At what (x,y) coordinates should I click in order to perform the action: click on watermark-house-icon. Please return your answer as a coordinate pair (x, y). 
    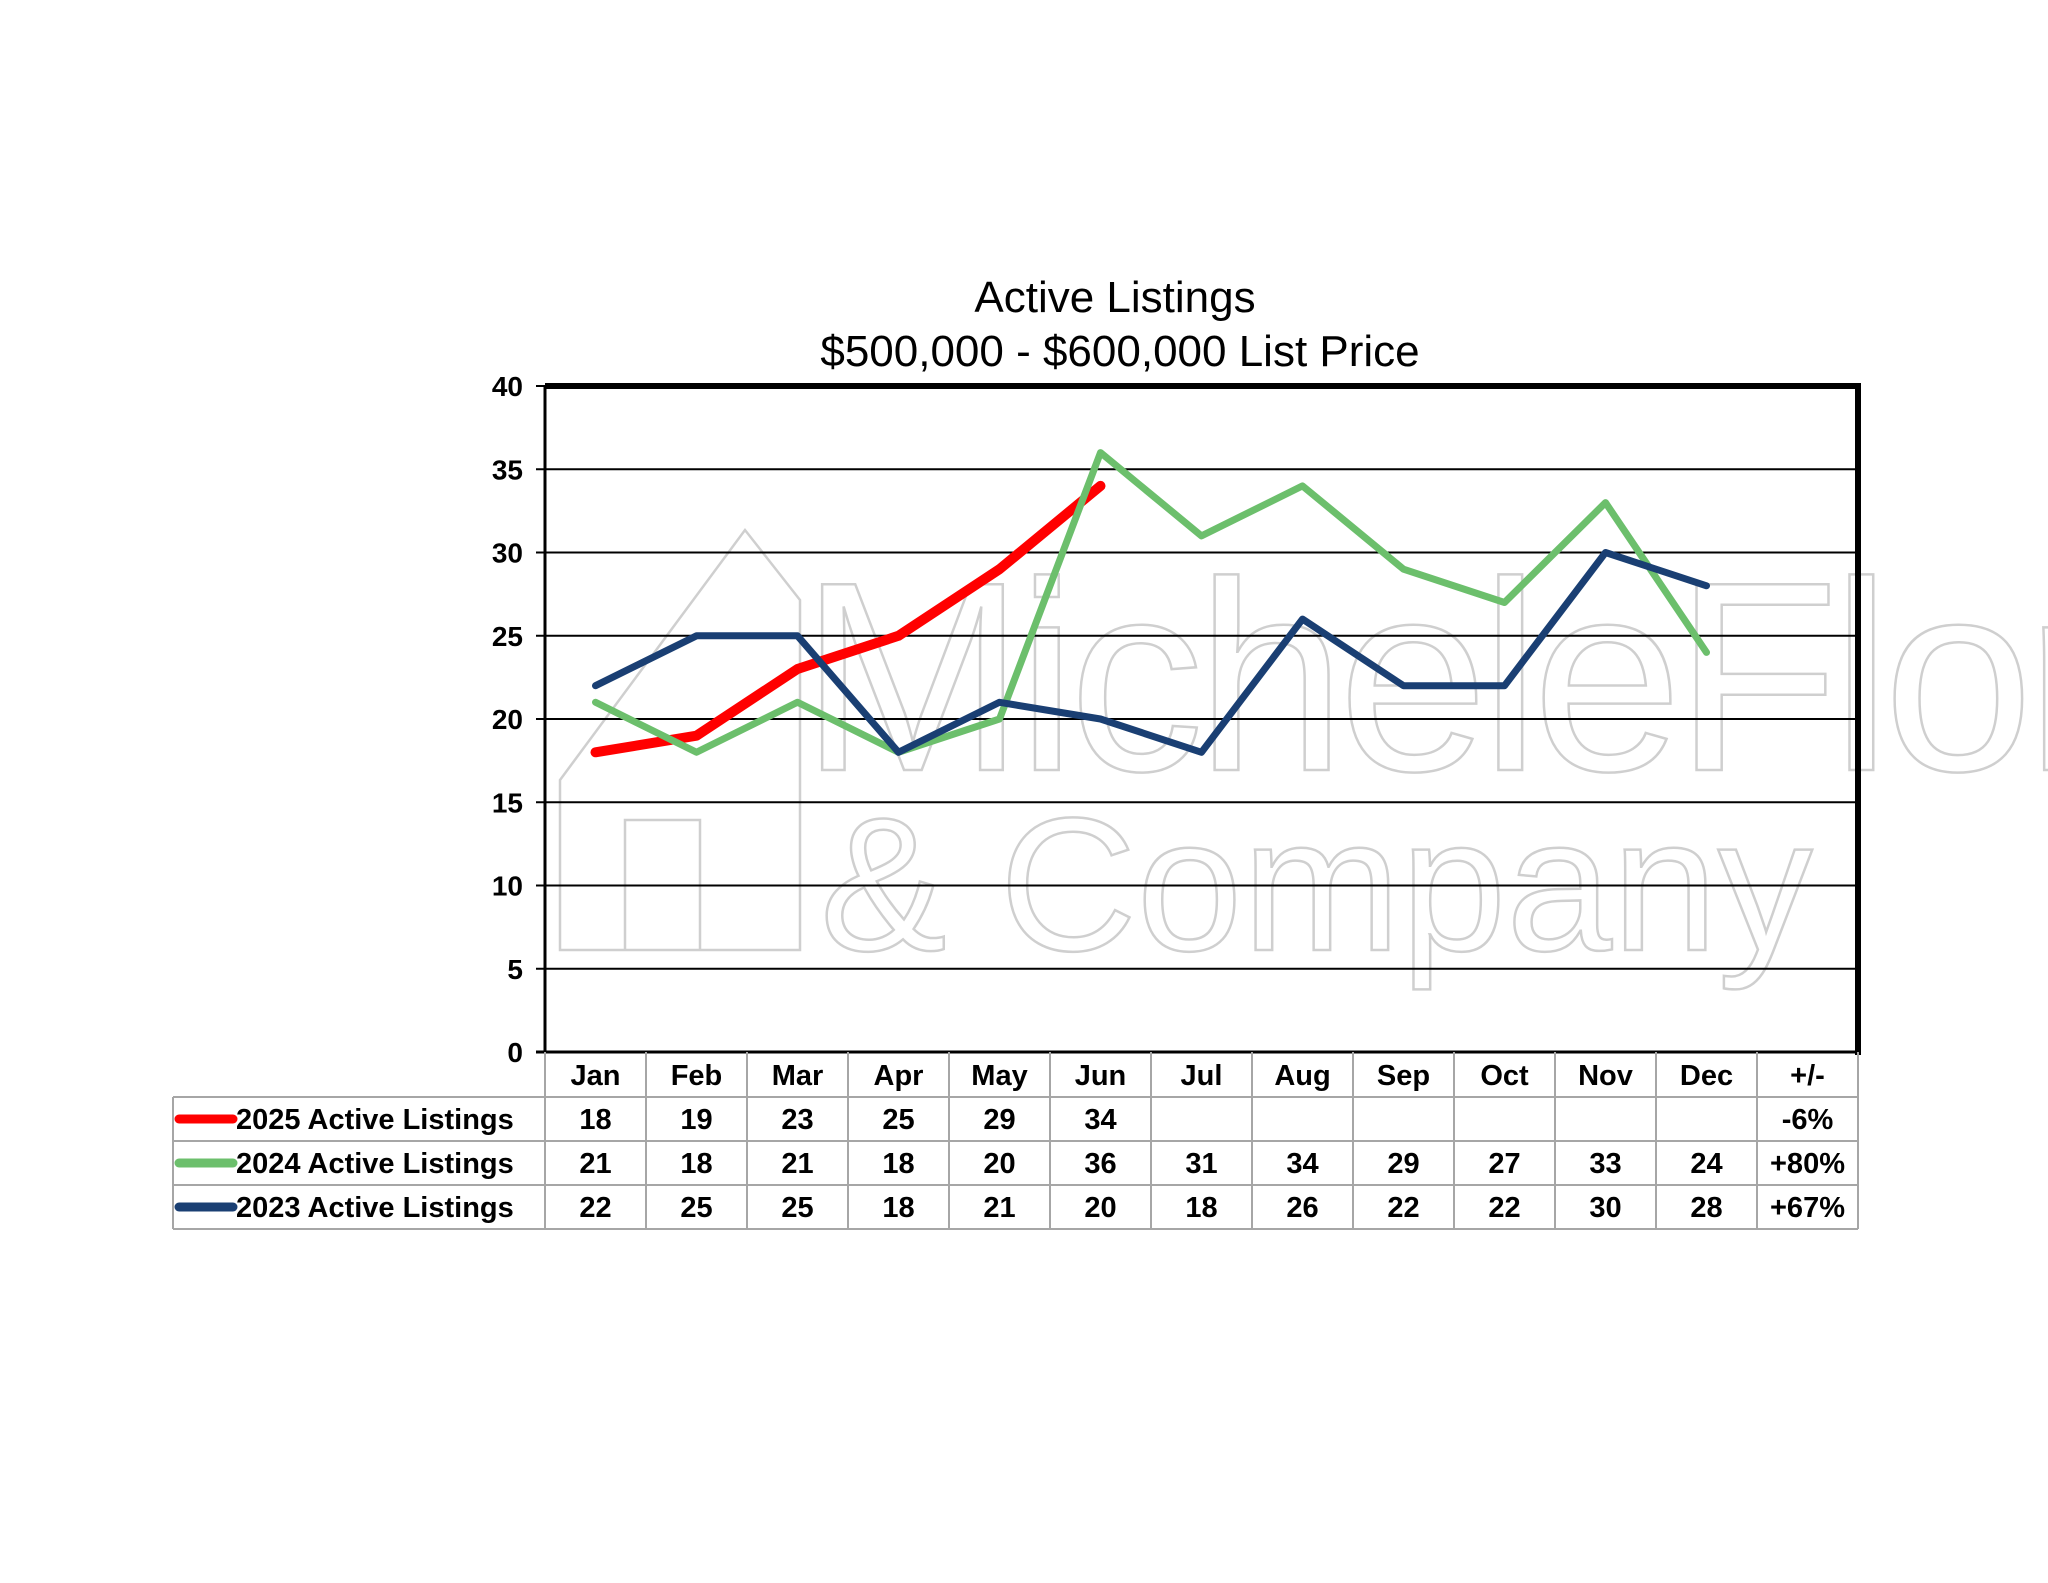
    Looking at the image, I should click on (680, 739).